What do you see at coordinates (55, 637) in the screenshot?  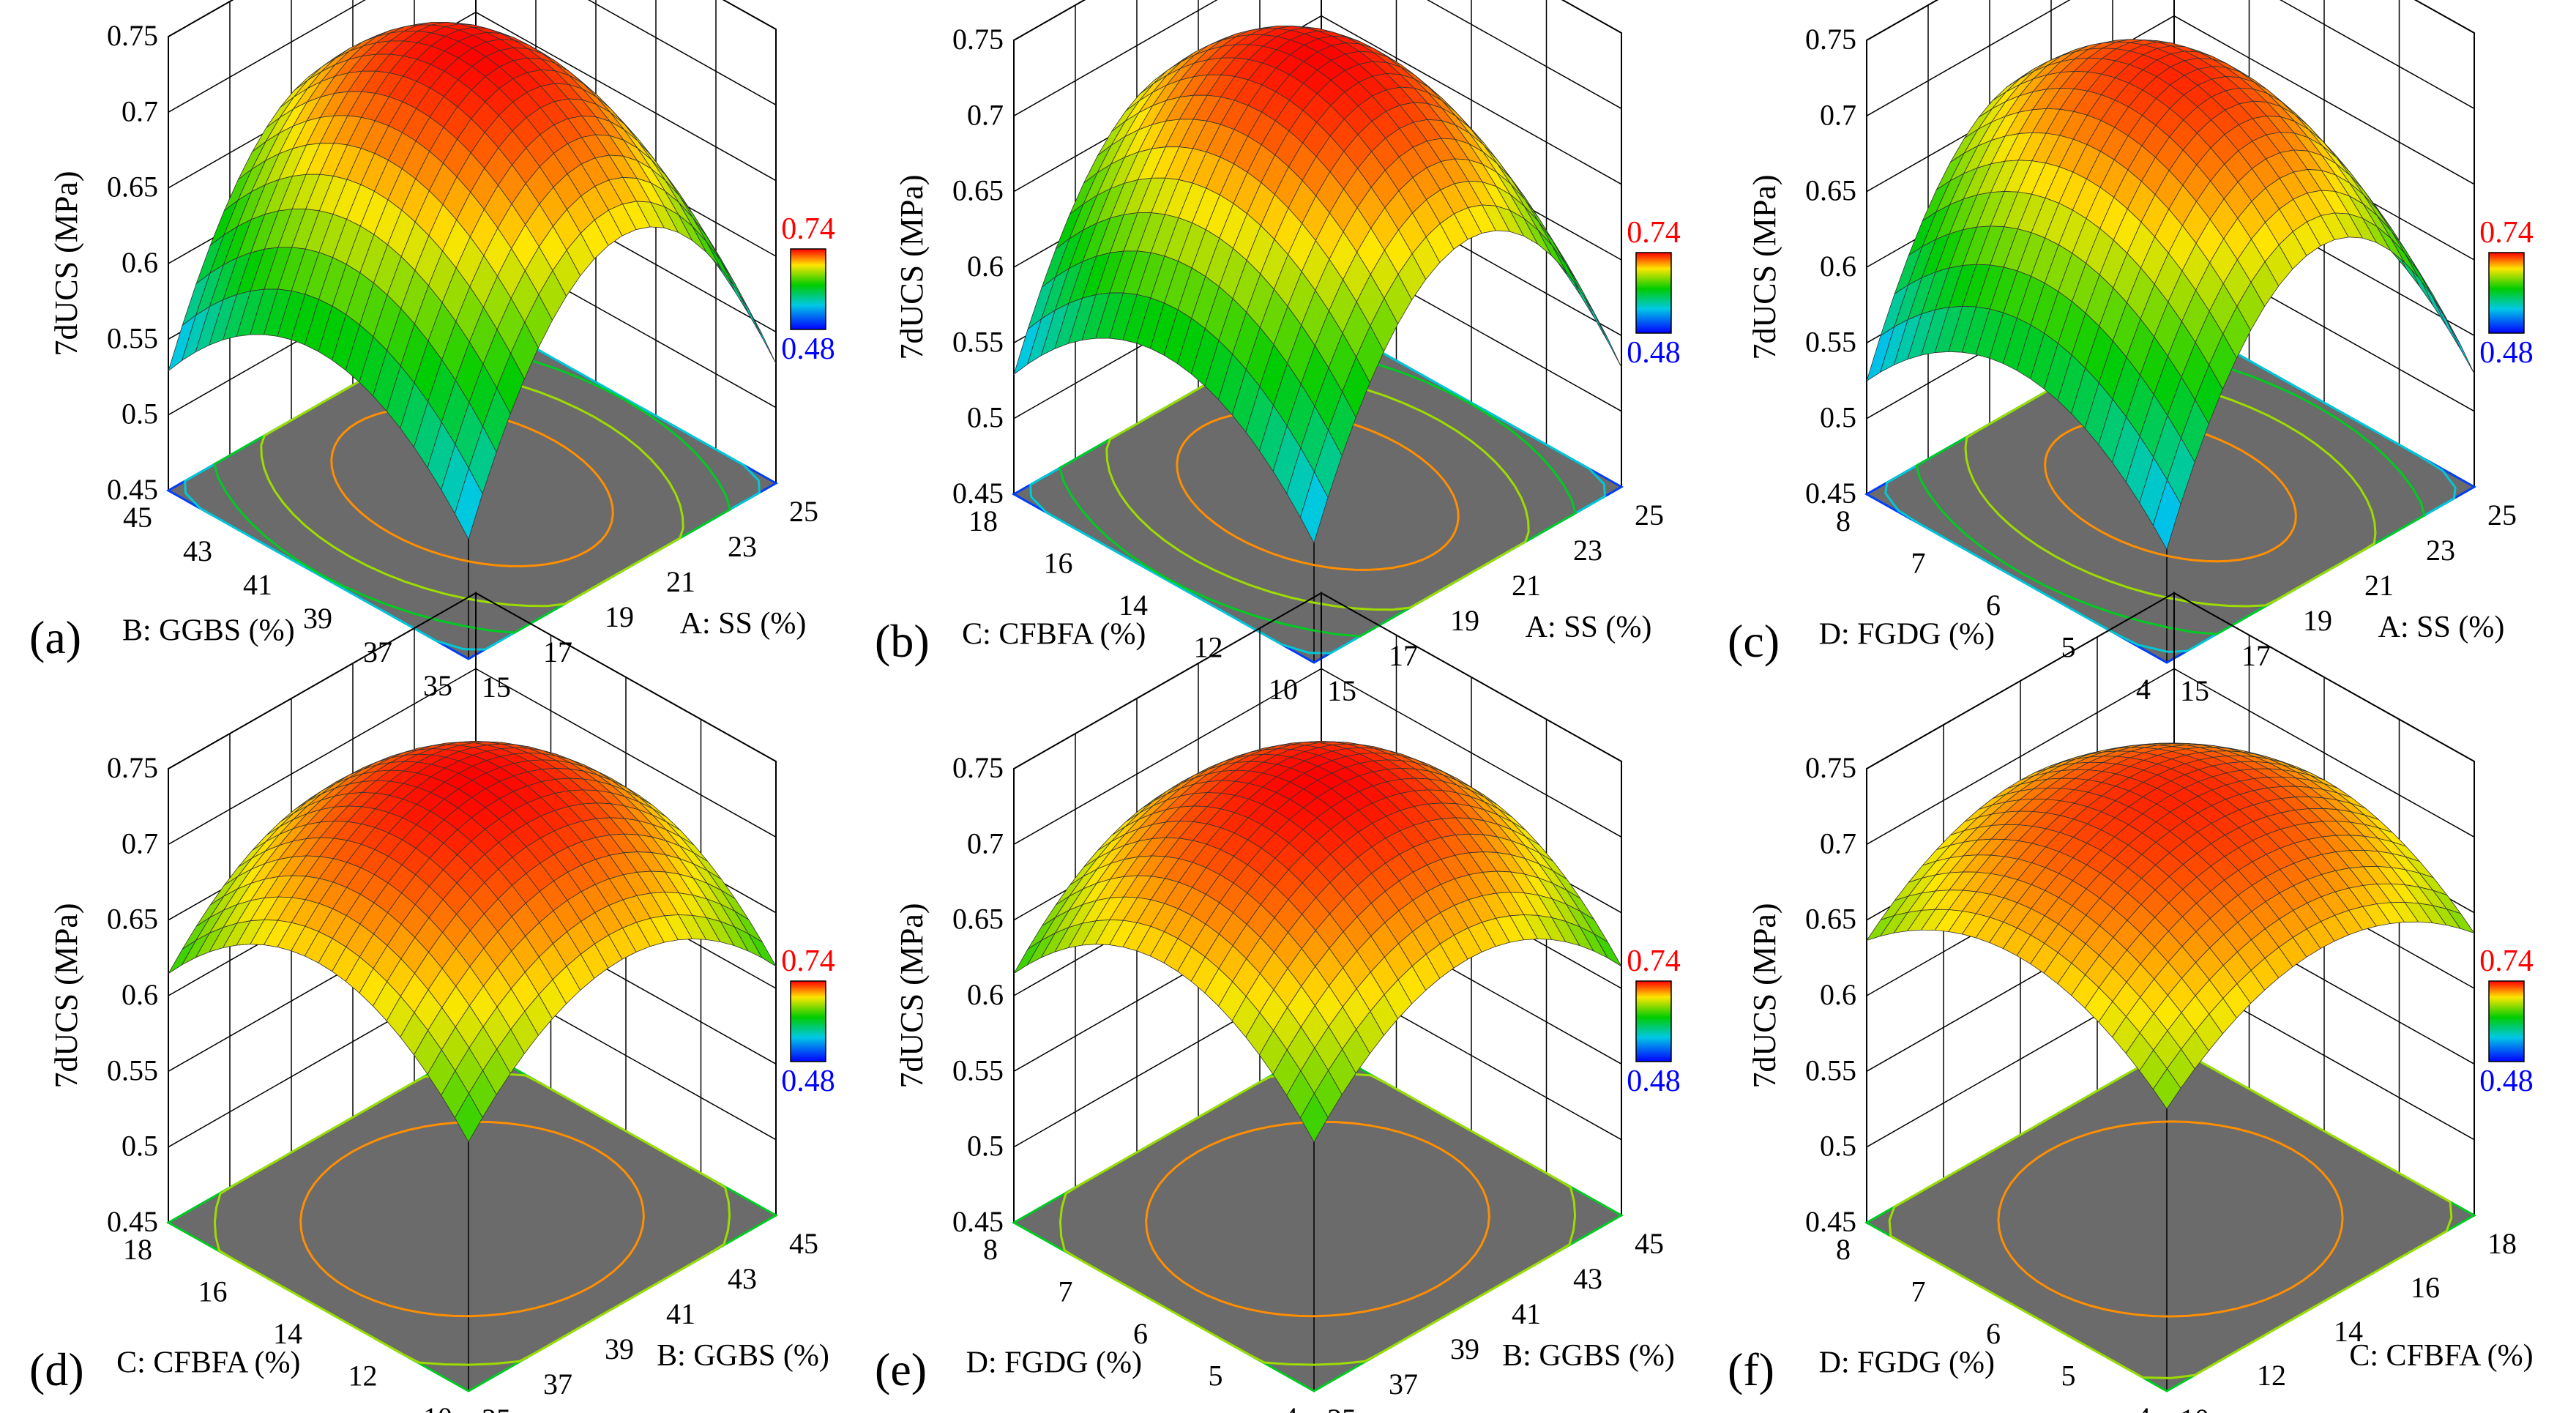 I see `panel-label: (a)` at bounding box center [55, 637].